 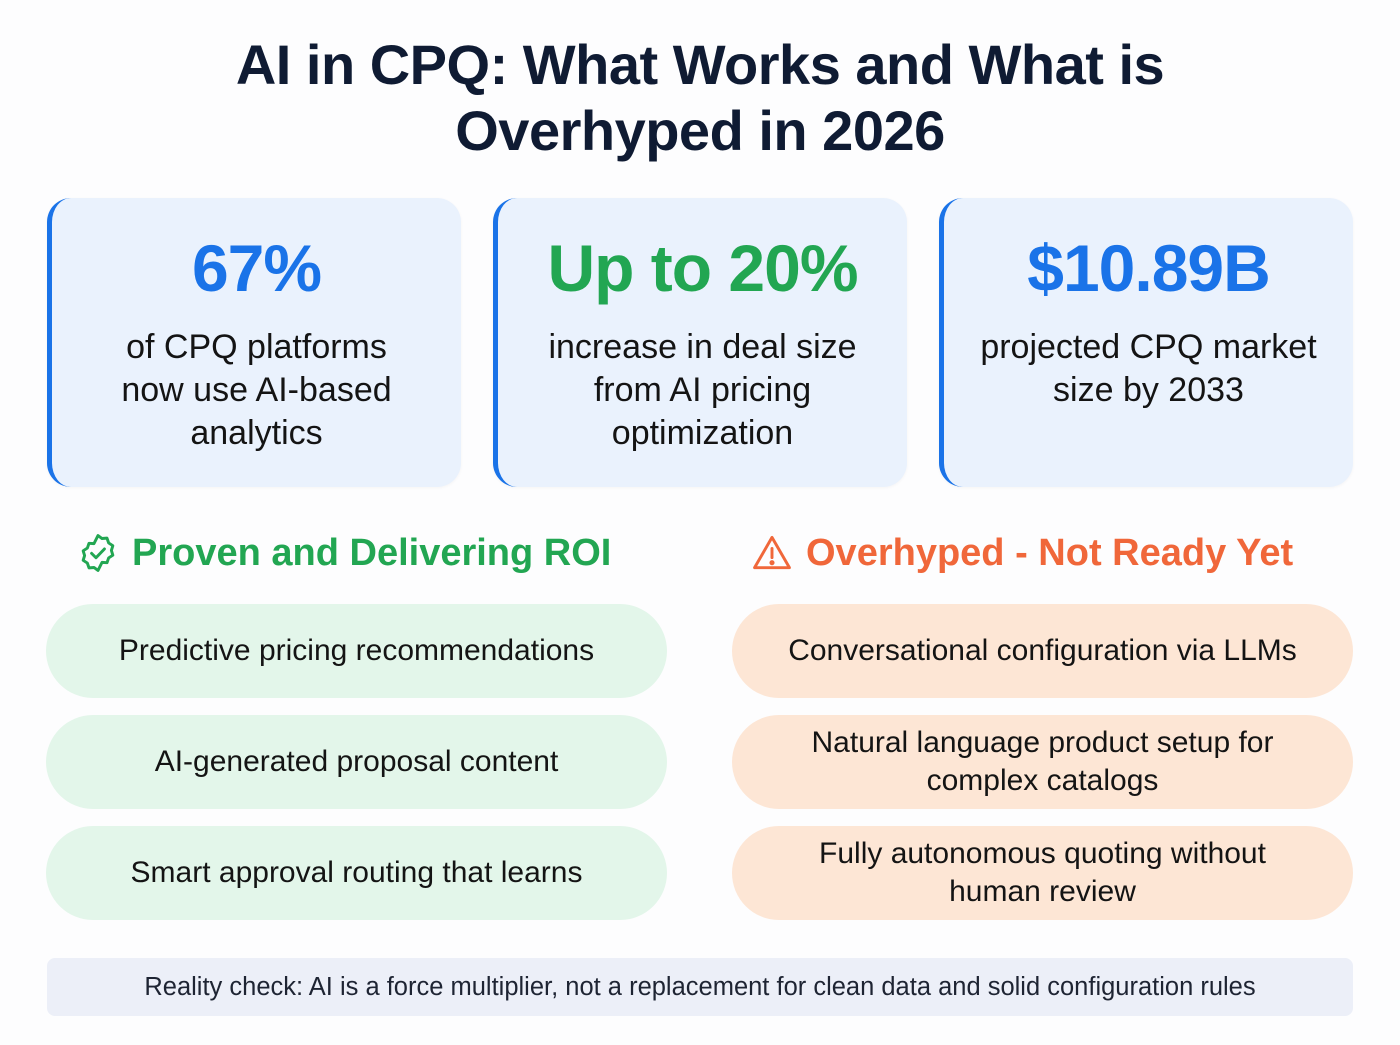 I want to click on proven-item: AI-generated proposal content, so click(x=356, y=762).